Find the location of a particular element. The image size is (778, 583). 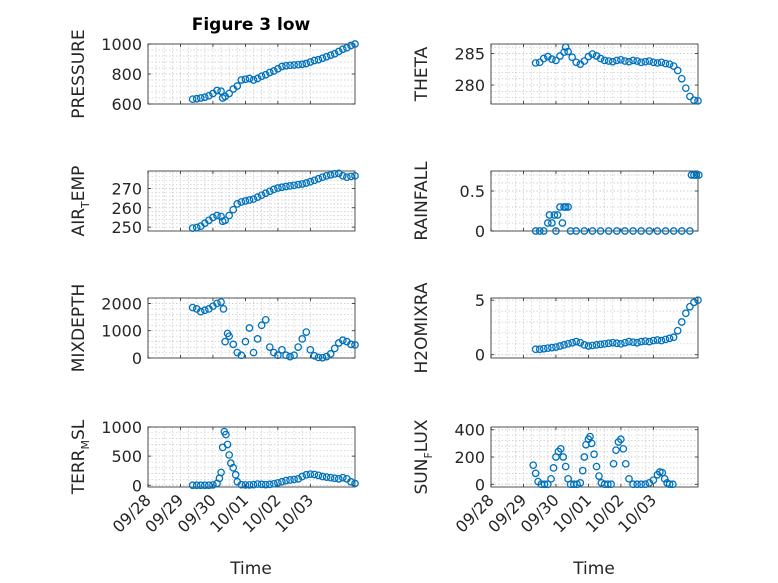

y-tick-label: 400 is located at coordinates (469, 430).